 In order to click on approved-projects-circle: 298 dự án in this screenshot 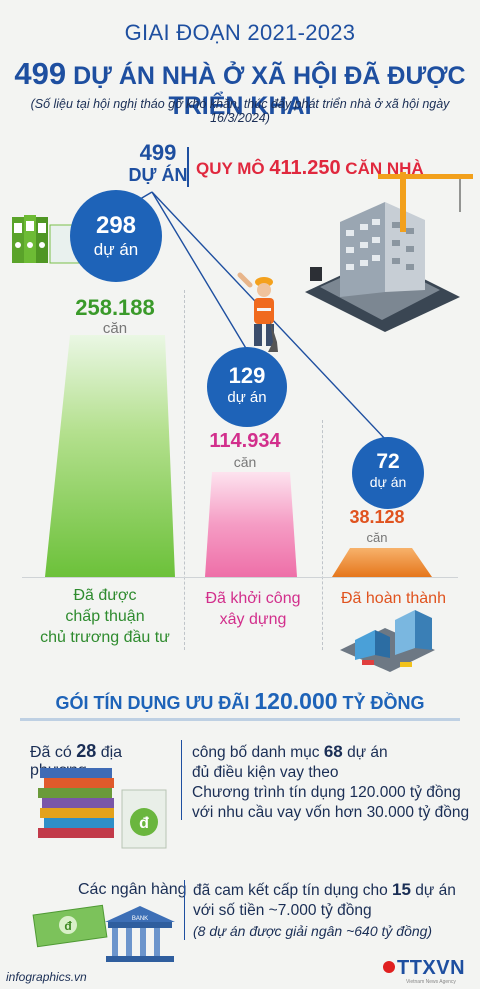, I will do `click(116, 236)`.